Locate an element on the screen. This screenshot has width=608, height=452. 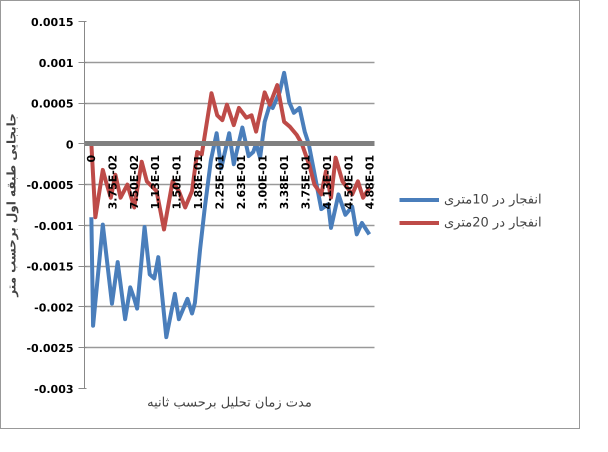
y-tick-label: 0 is located at coordinates (70, 145).